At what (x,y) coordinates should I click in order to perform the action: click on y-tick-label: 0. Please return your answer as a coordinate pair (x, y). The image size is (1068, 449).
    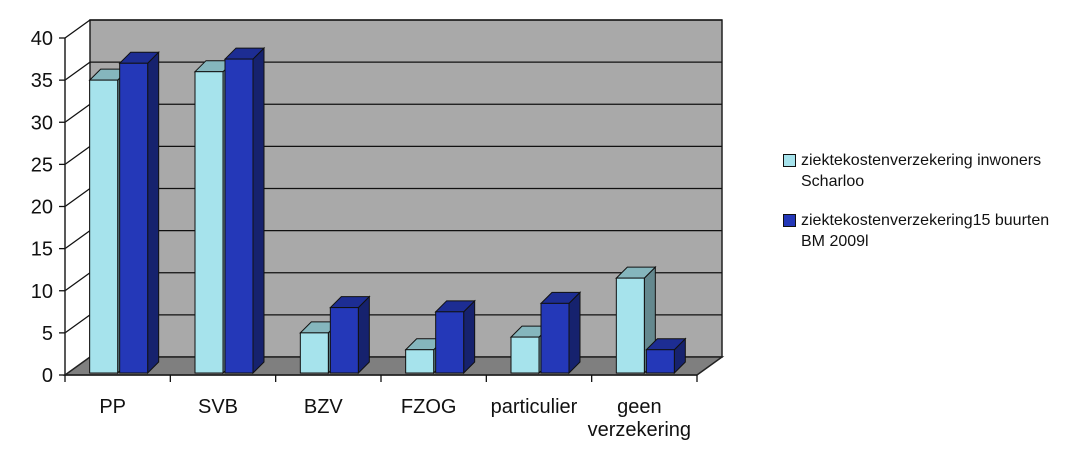
    Looking at the image, I should click on (47, 376).